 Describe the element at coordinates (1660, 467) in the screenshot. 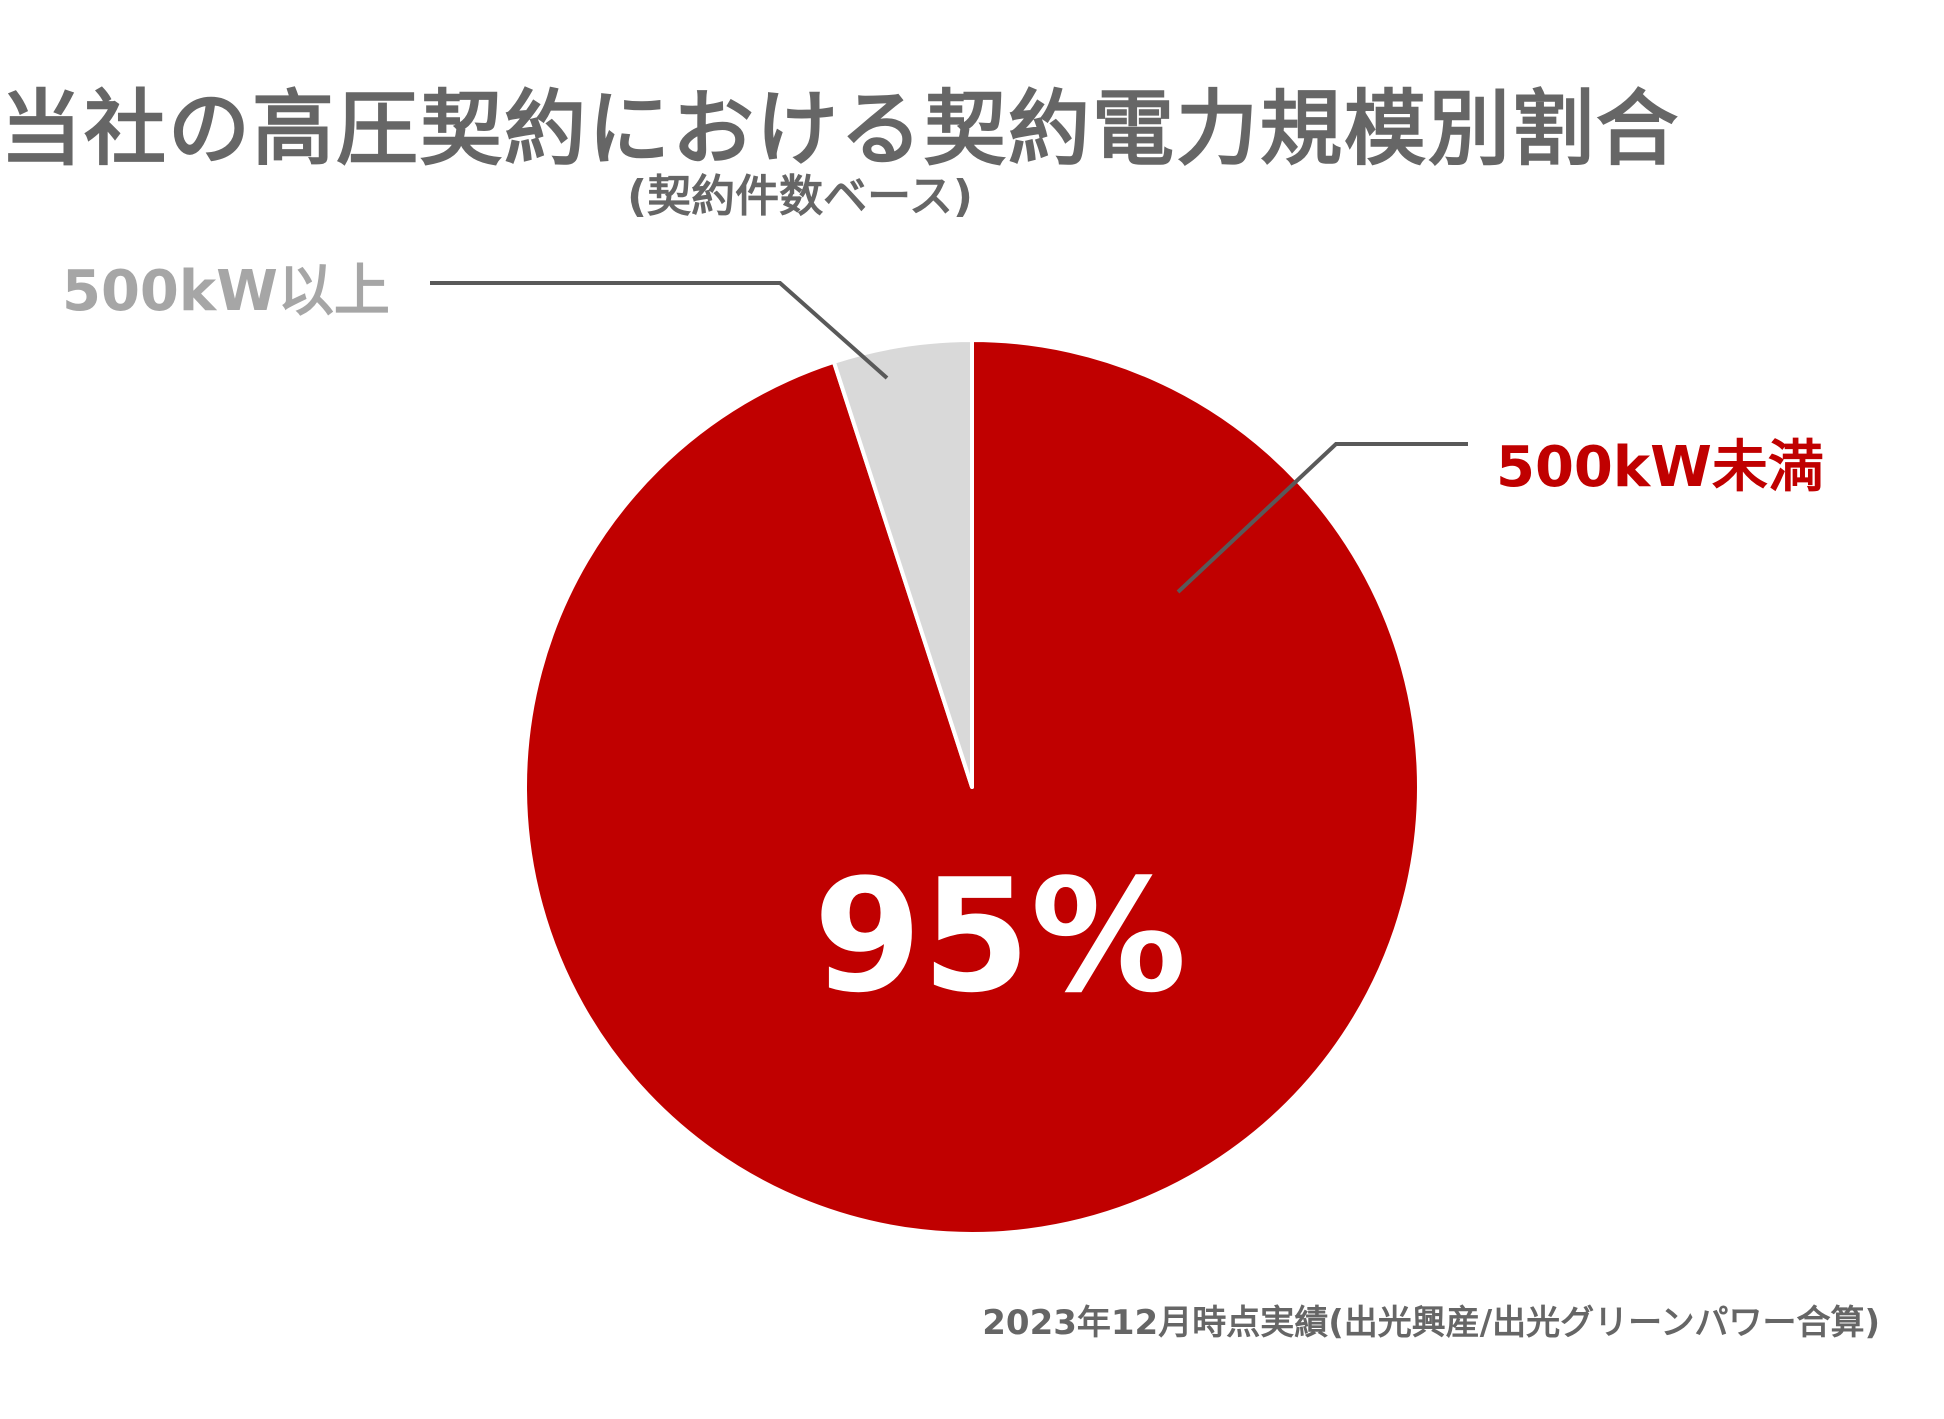

I see `legend-label-under-500kw: 500kW未満` at that location.